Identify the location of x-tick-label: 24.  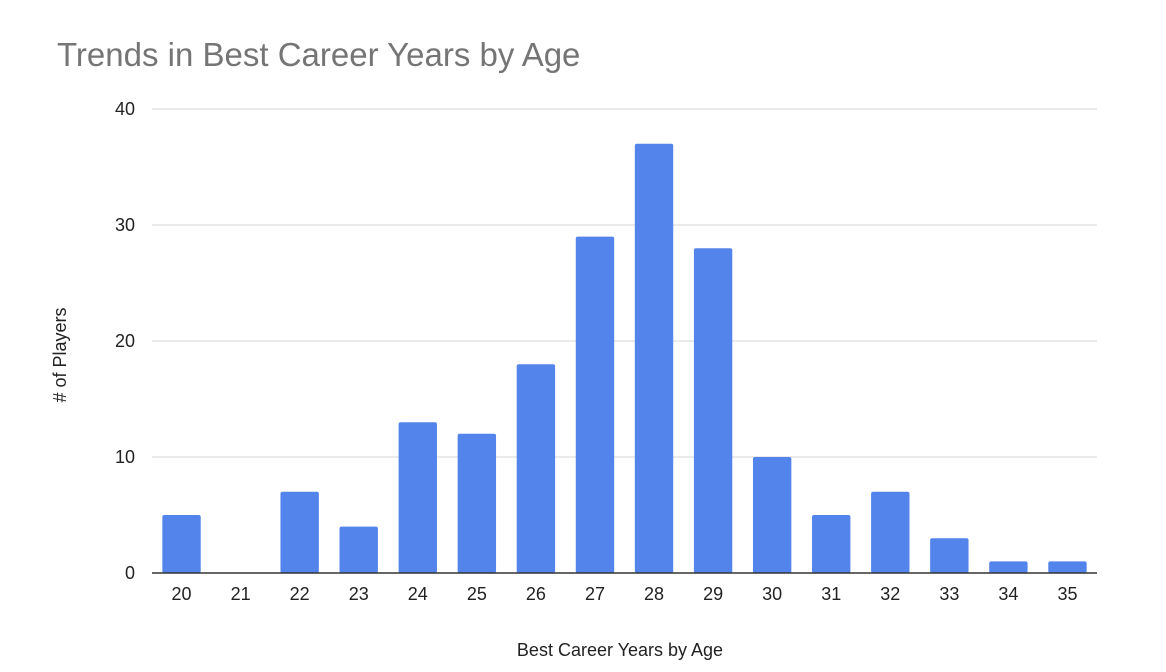
(418, 594).